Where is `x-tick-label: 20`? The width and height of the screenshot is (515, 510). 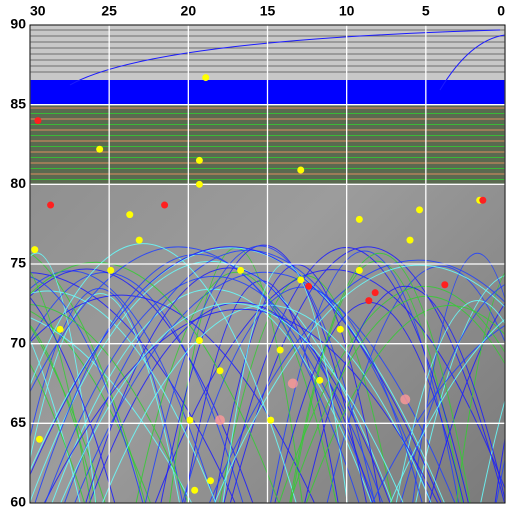
x-tick-label: 20 is located at coordinates (189, 11).